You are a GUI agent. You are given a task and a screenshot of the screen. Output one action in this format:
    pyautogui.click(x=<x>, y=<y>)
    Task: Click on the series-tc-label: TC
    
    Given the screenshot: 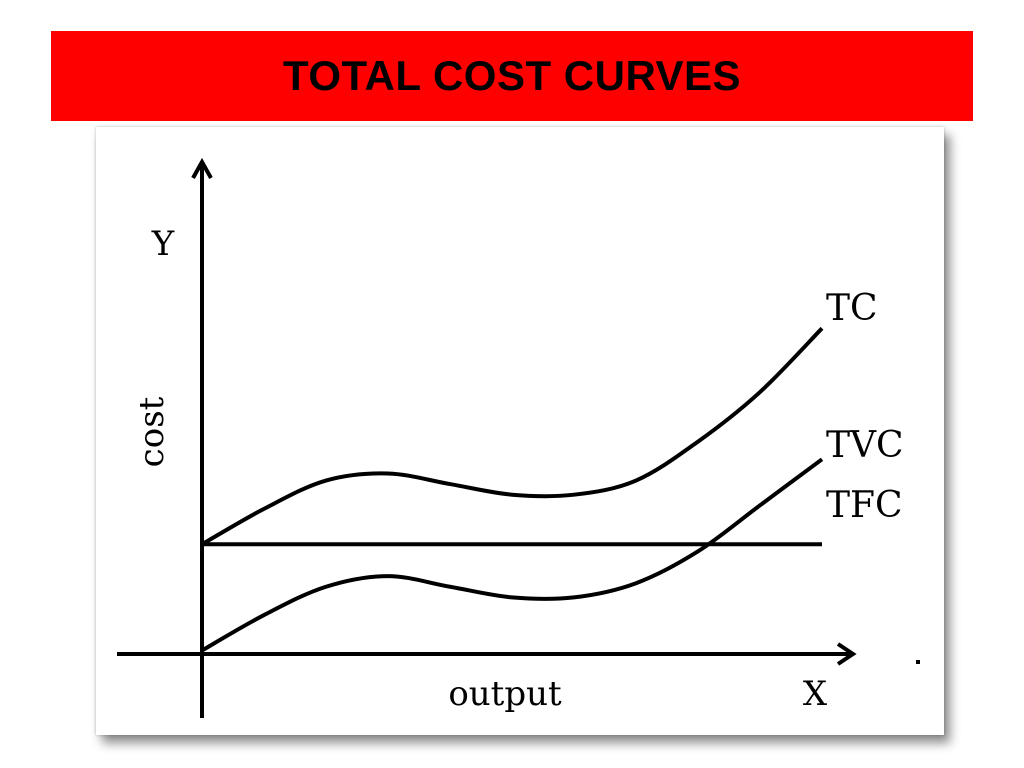 What is the action you would take?
    pyautogui.click(x=852, y=308)
    